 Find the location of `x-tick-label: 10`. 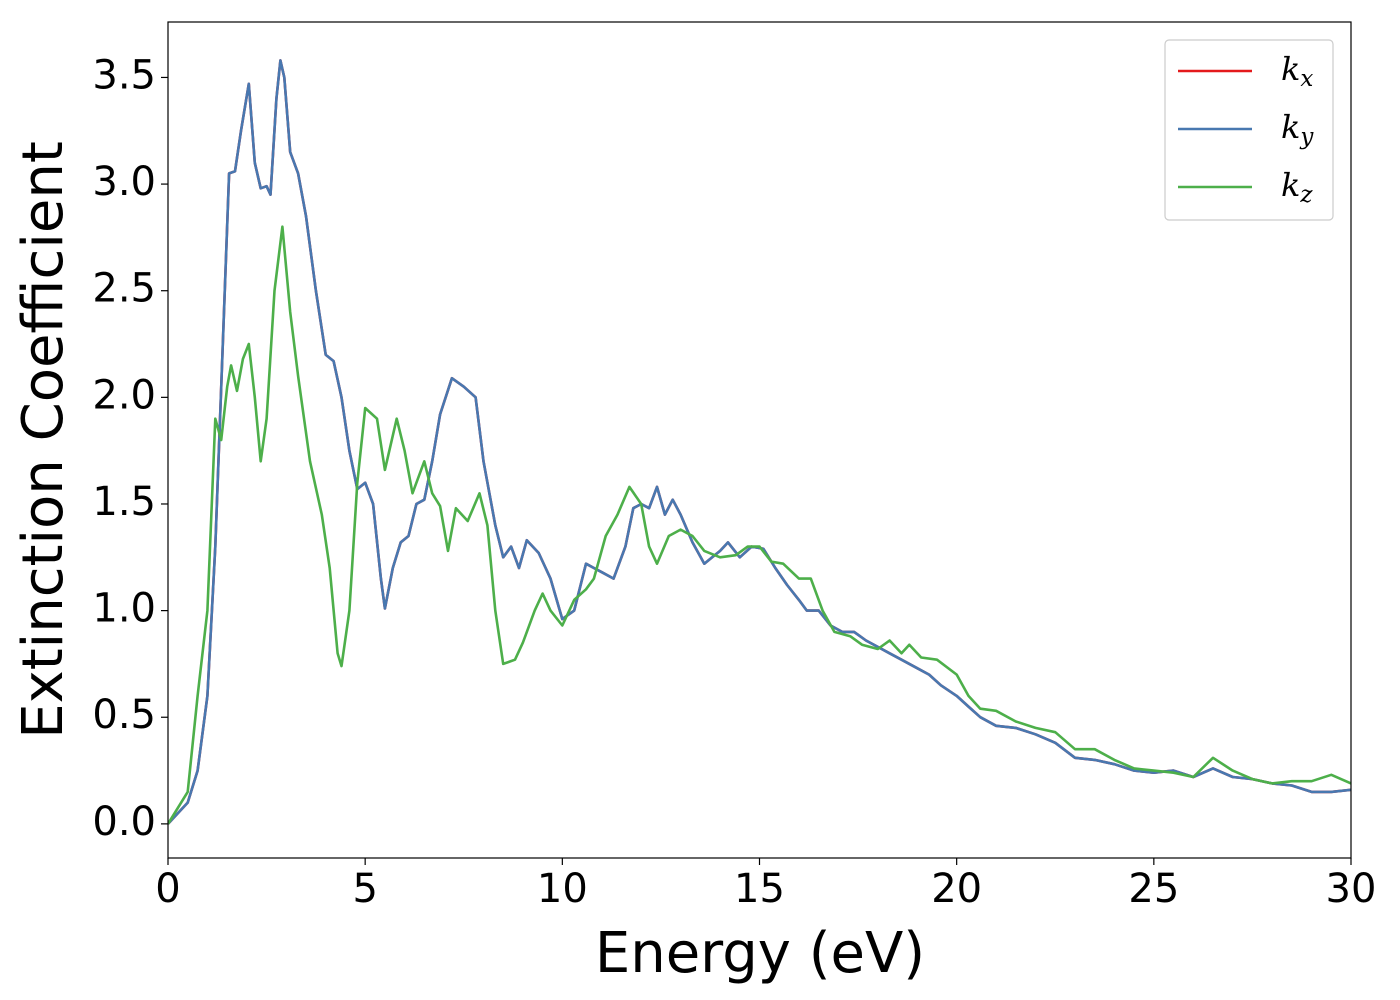

x-tick-label: 10 is located at coordinates (562, 889).